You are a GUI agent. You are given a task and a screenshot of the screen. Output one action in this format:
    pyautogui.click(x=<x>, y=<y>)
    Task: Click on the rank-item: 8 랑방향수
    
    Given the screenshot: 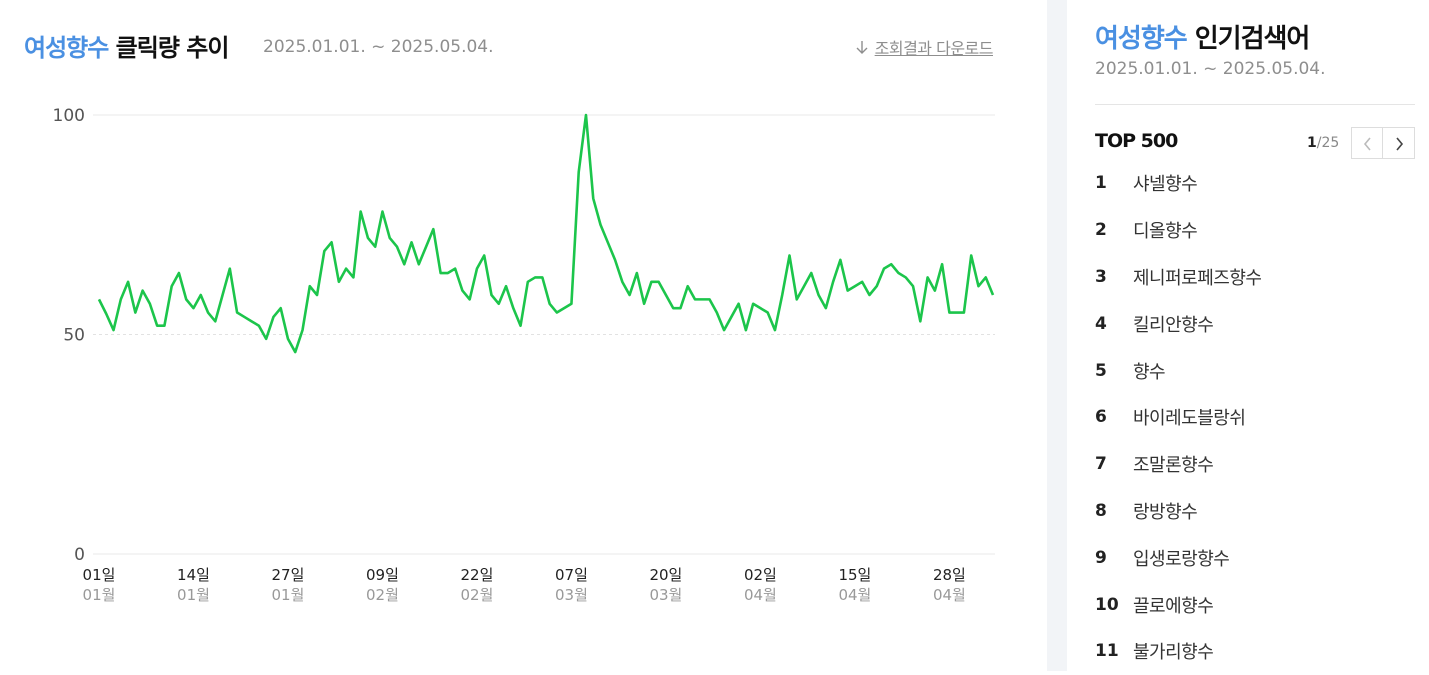 What is the action you would take?
    pyautogui.click(x=1255, y=511)
    